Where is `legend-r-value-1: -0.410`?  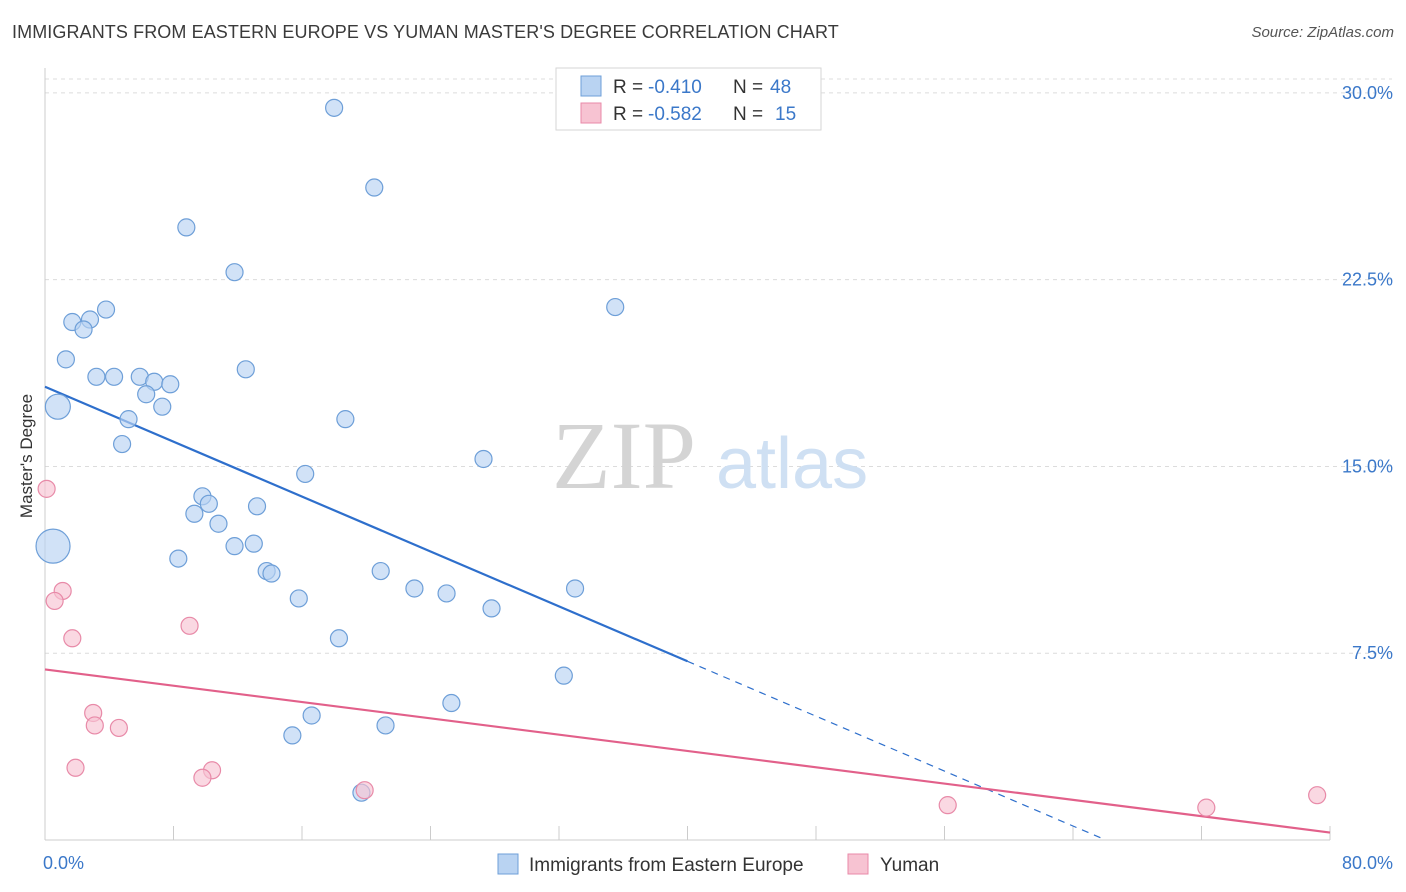 legend-r-value-1: -0.410 is located at coordinates (675, 87).